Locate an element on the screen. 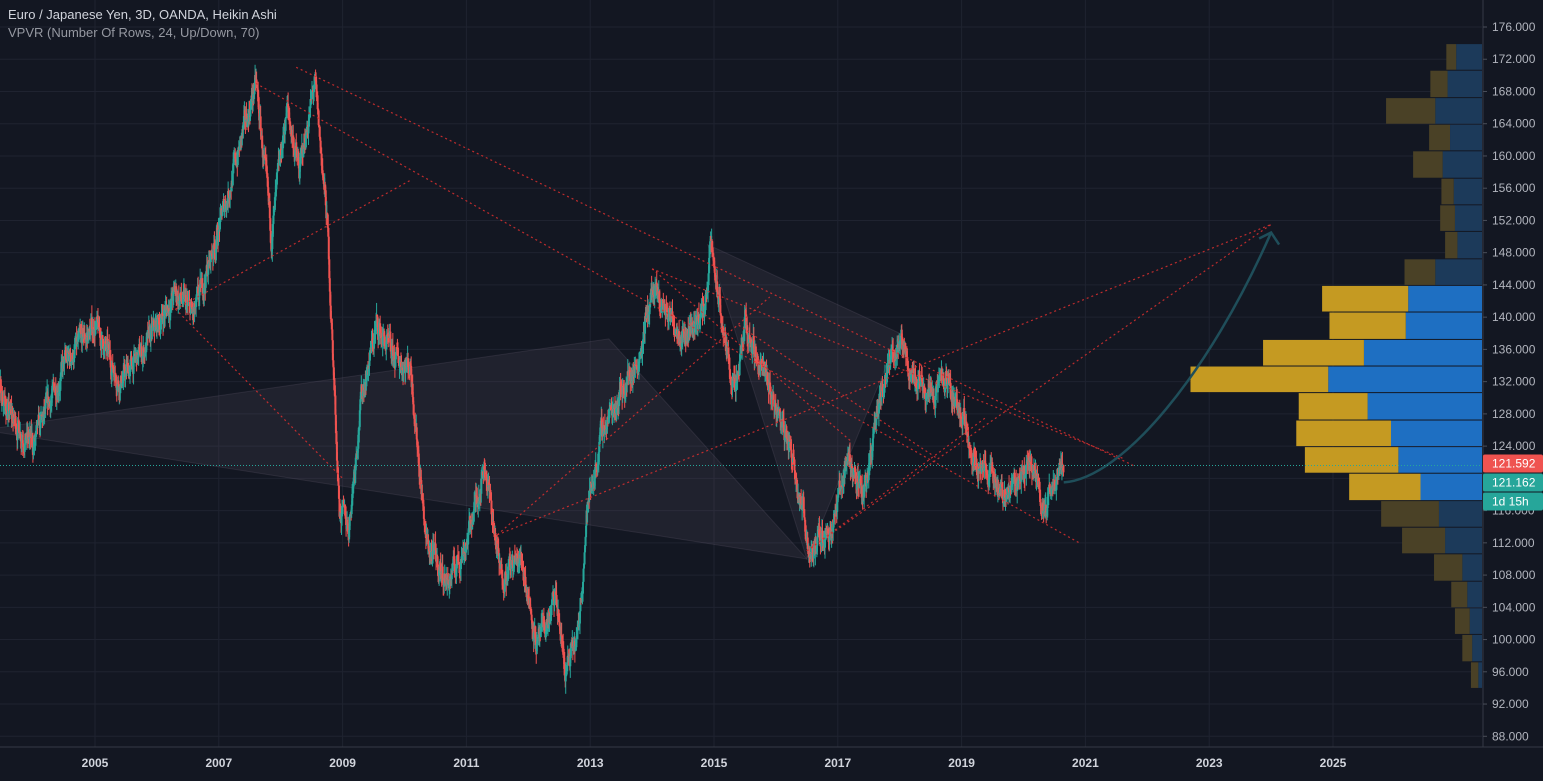 The width and height of the screenshot is (1543, 781). price-tick-label: 148.000 is located at coordinates (1514, 253).